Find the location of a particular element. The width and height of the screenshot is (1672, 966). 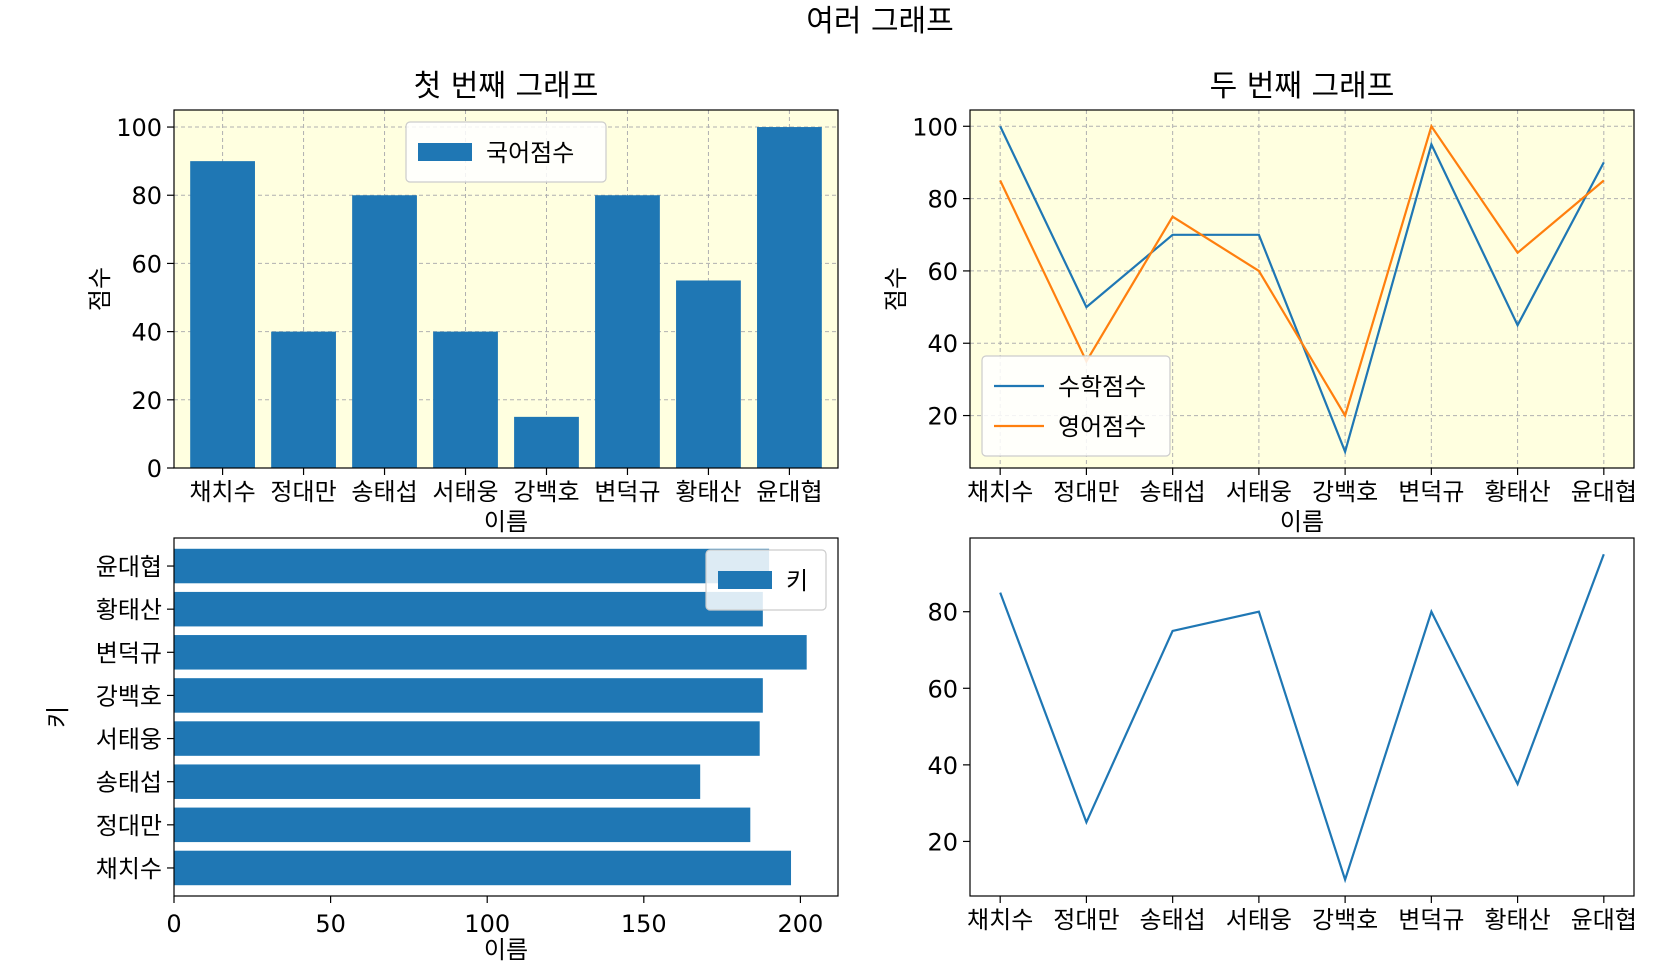

legend: 국어점수 is located at coordinates (506, 152).